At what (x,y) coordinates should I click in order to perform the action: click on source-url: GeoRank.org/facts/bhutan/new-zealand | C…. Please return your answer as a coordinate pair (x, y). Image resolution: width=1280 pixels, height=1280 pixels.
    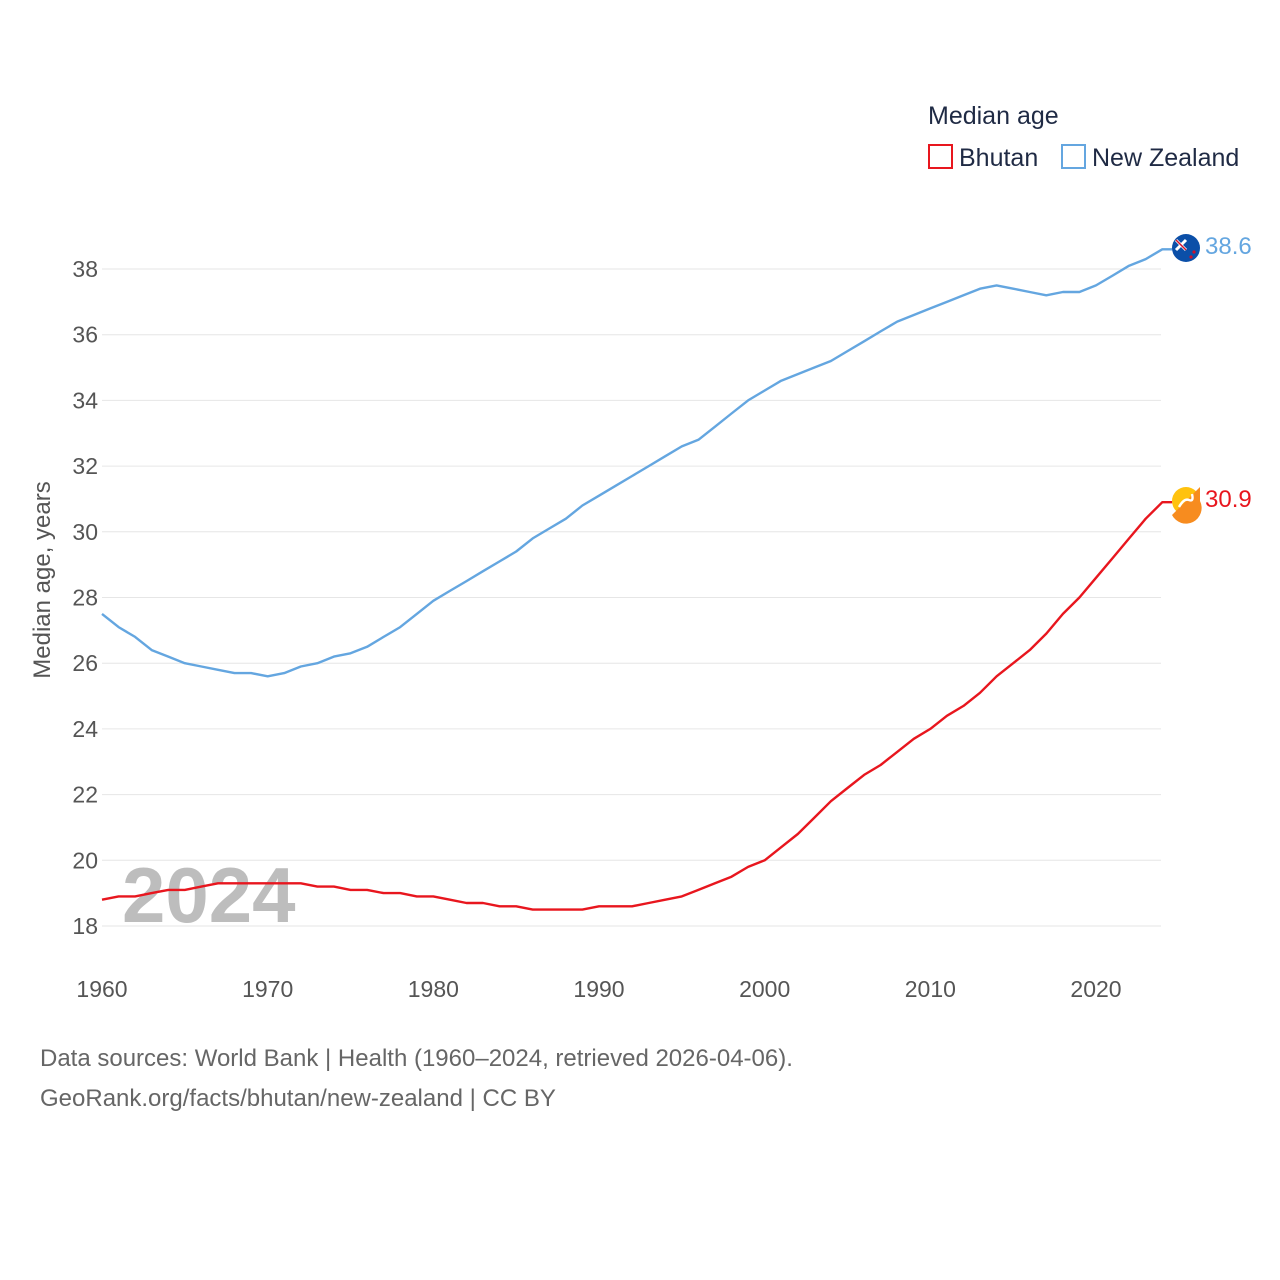
    Looking at the image, I should click on (298, 1098).